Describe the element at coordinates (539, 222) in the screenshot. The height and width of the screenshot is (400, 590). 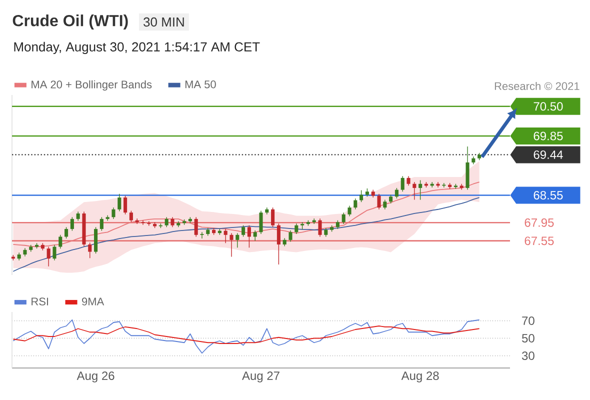
I see `ref-line-label: 67.95` at that location.